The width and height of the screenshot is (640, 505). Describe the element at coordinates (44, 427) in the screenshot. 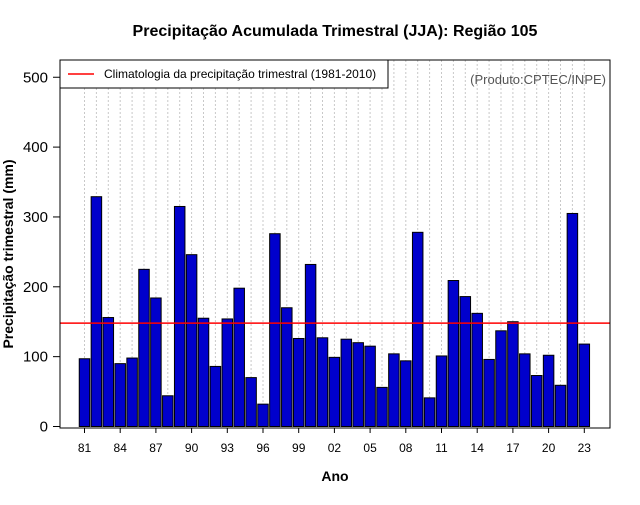

I see `y-tick-label: 0` at that location.